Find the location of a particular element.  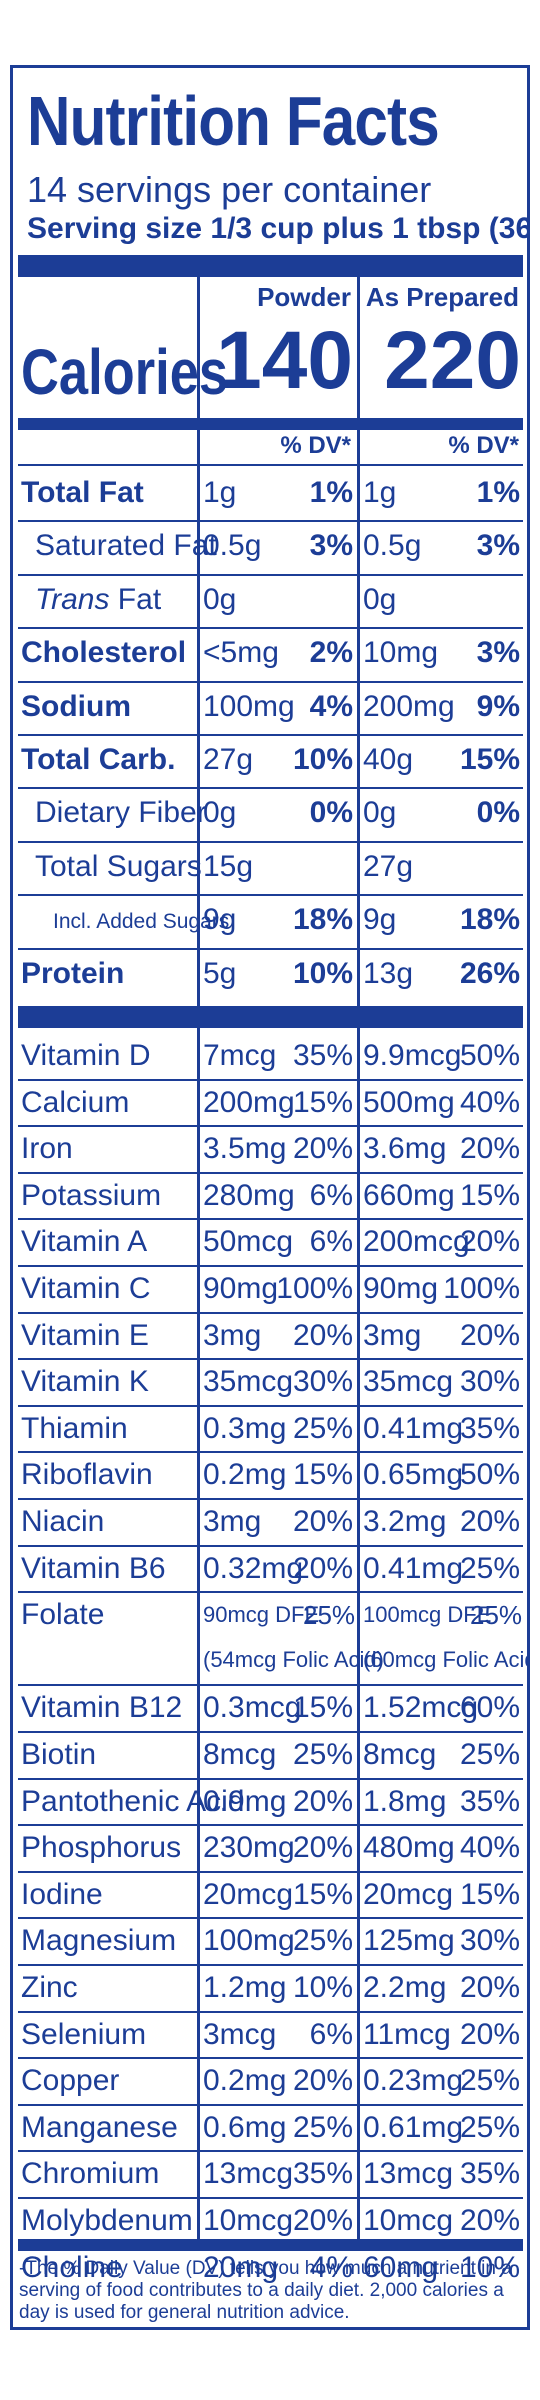

vitamin-section-bar-prepared is located at coordinates (441, 1017).